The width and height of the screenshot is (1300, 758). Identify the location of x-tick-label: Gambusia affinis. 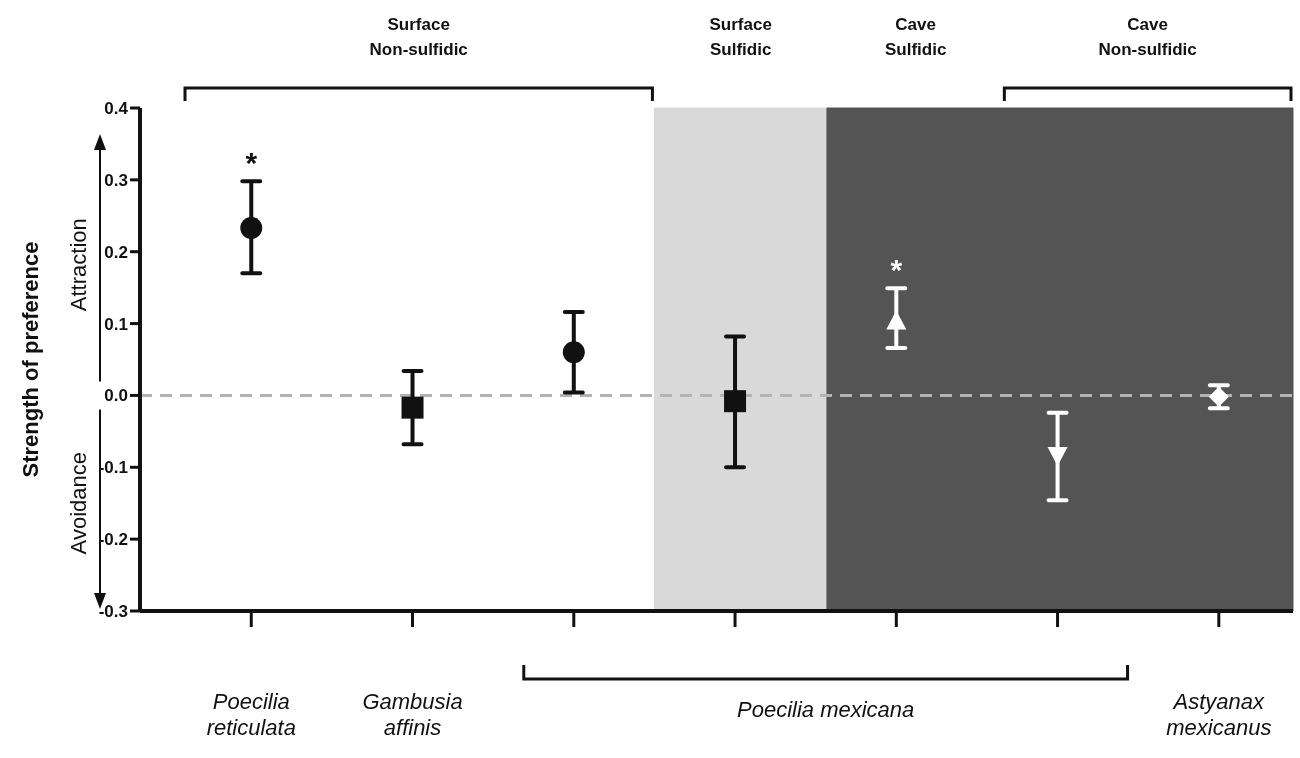
(412, 714).